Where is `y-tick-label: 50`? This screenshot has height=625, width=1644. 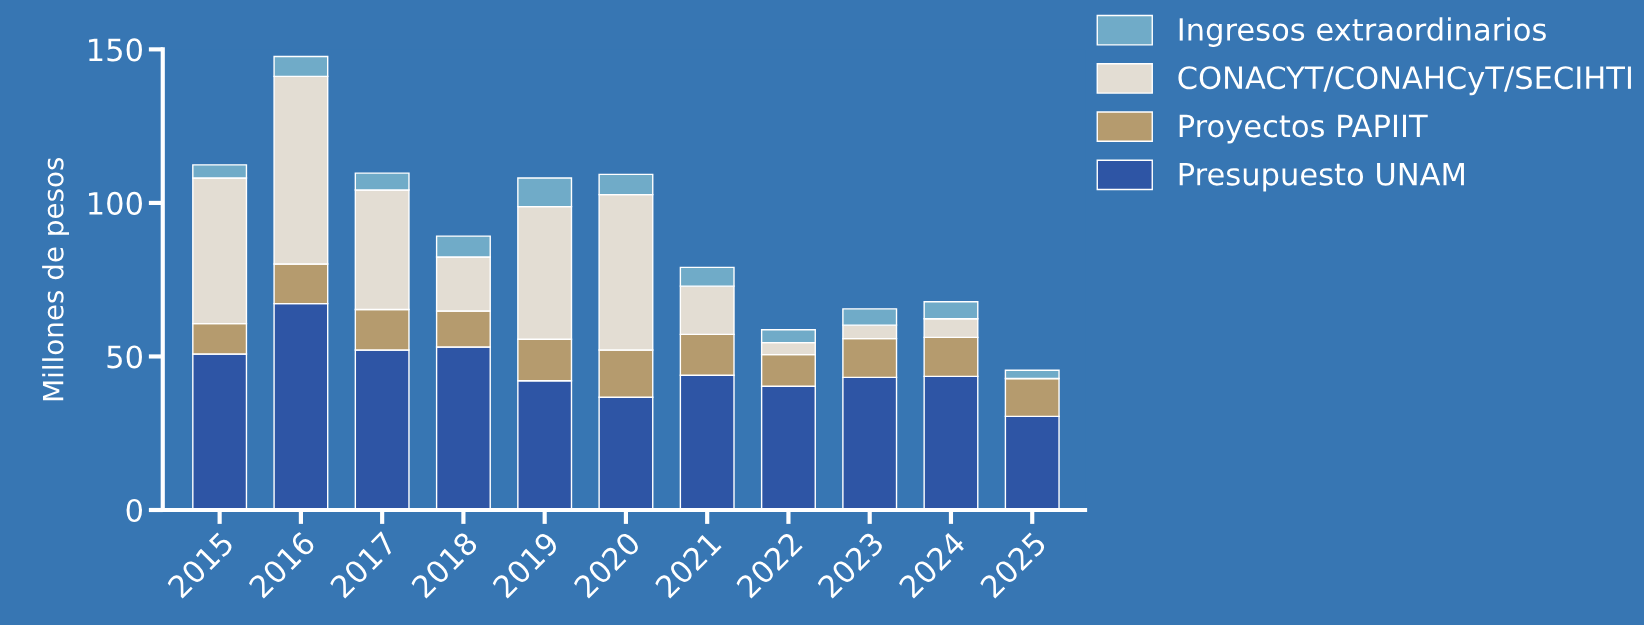 y-tick-label: 50 is located at coordinates (124, 357).